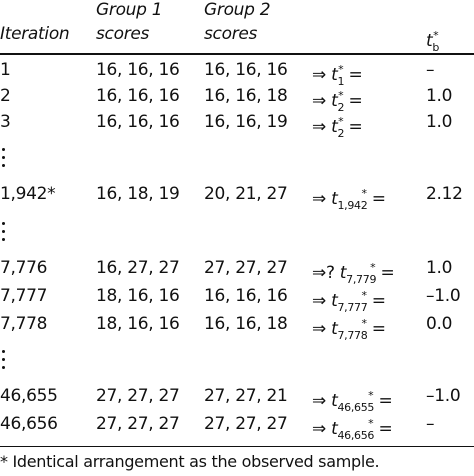 This screenshot has height=476, width=474. I want to click on header-group1-line1: Group 1, so click(129, 10).